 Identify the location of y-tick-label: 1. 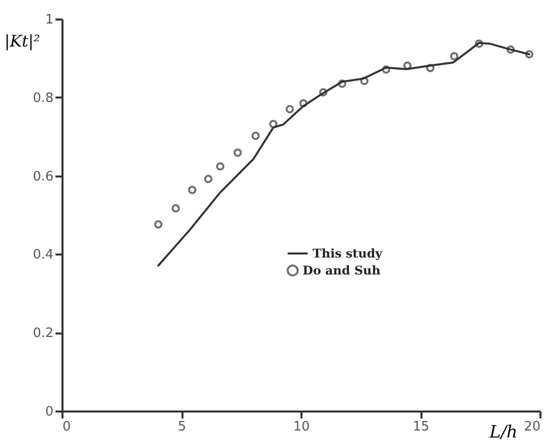
(49, 20).